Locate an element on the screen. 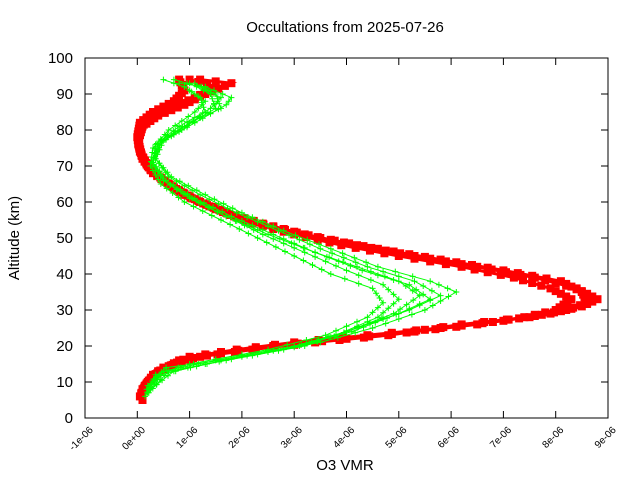  y-tick-label: 70 is located at coordinates (64, 166).